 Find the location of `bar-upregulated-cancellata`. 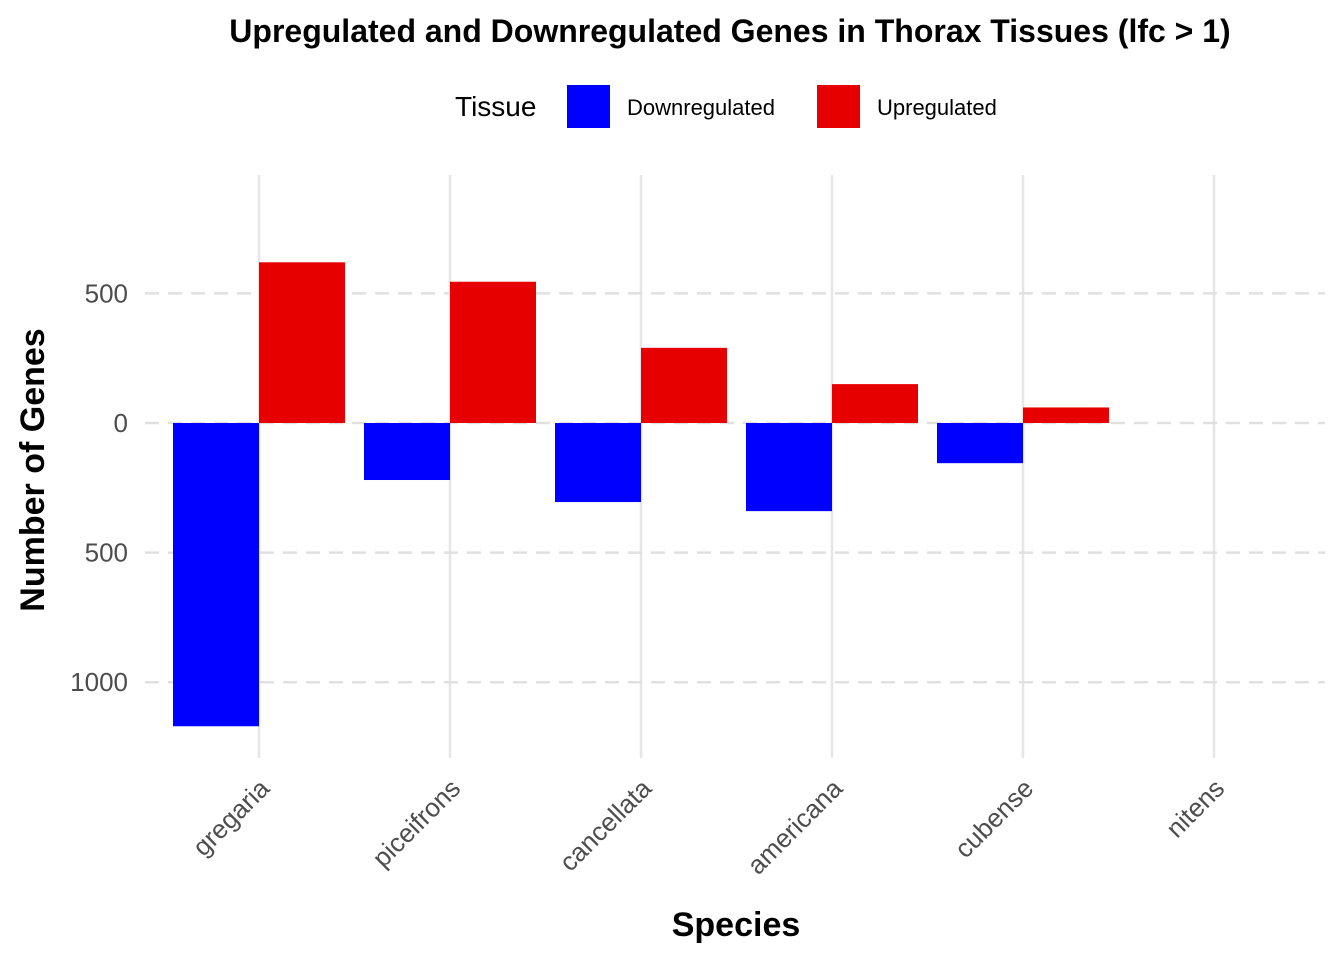

bar-upregulated-cancellata is located at coordinates (684, 385).